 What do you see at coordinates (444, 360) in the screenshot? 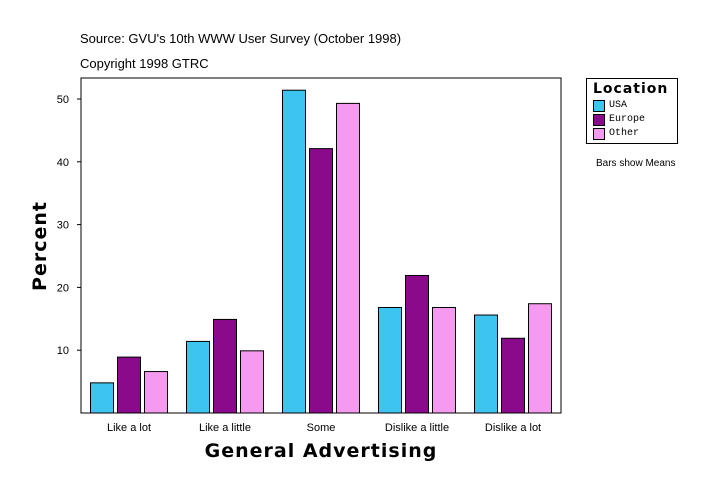
I see `bar-other-dislike-a-little` at bounding box center [444, 360].